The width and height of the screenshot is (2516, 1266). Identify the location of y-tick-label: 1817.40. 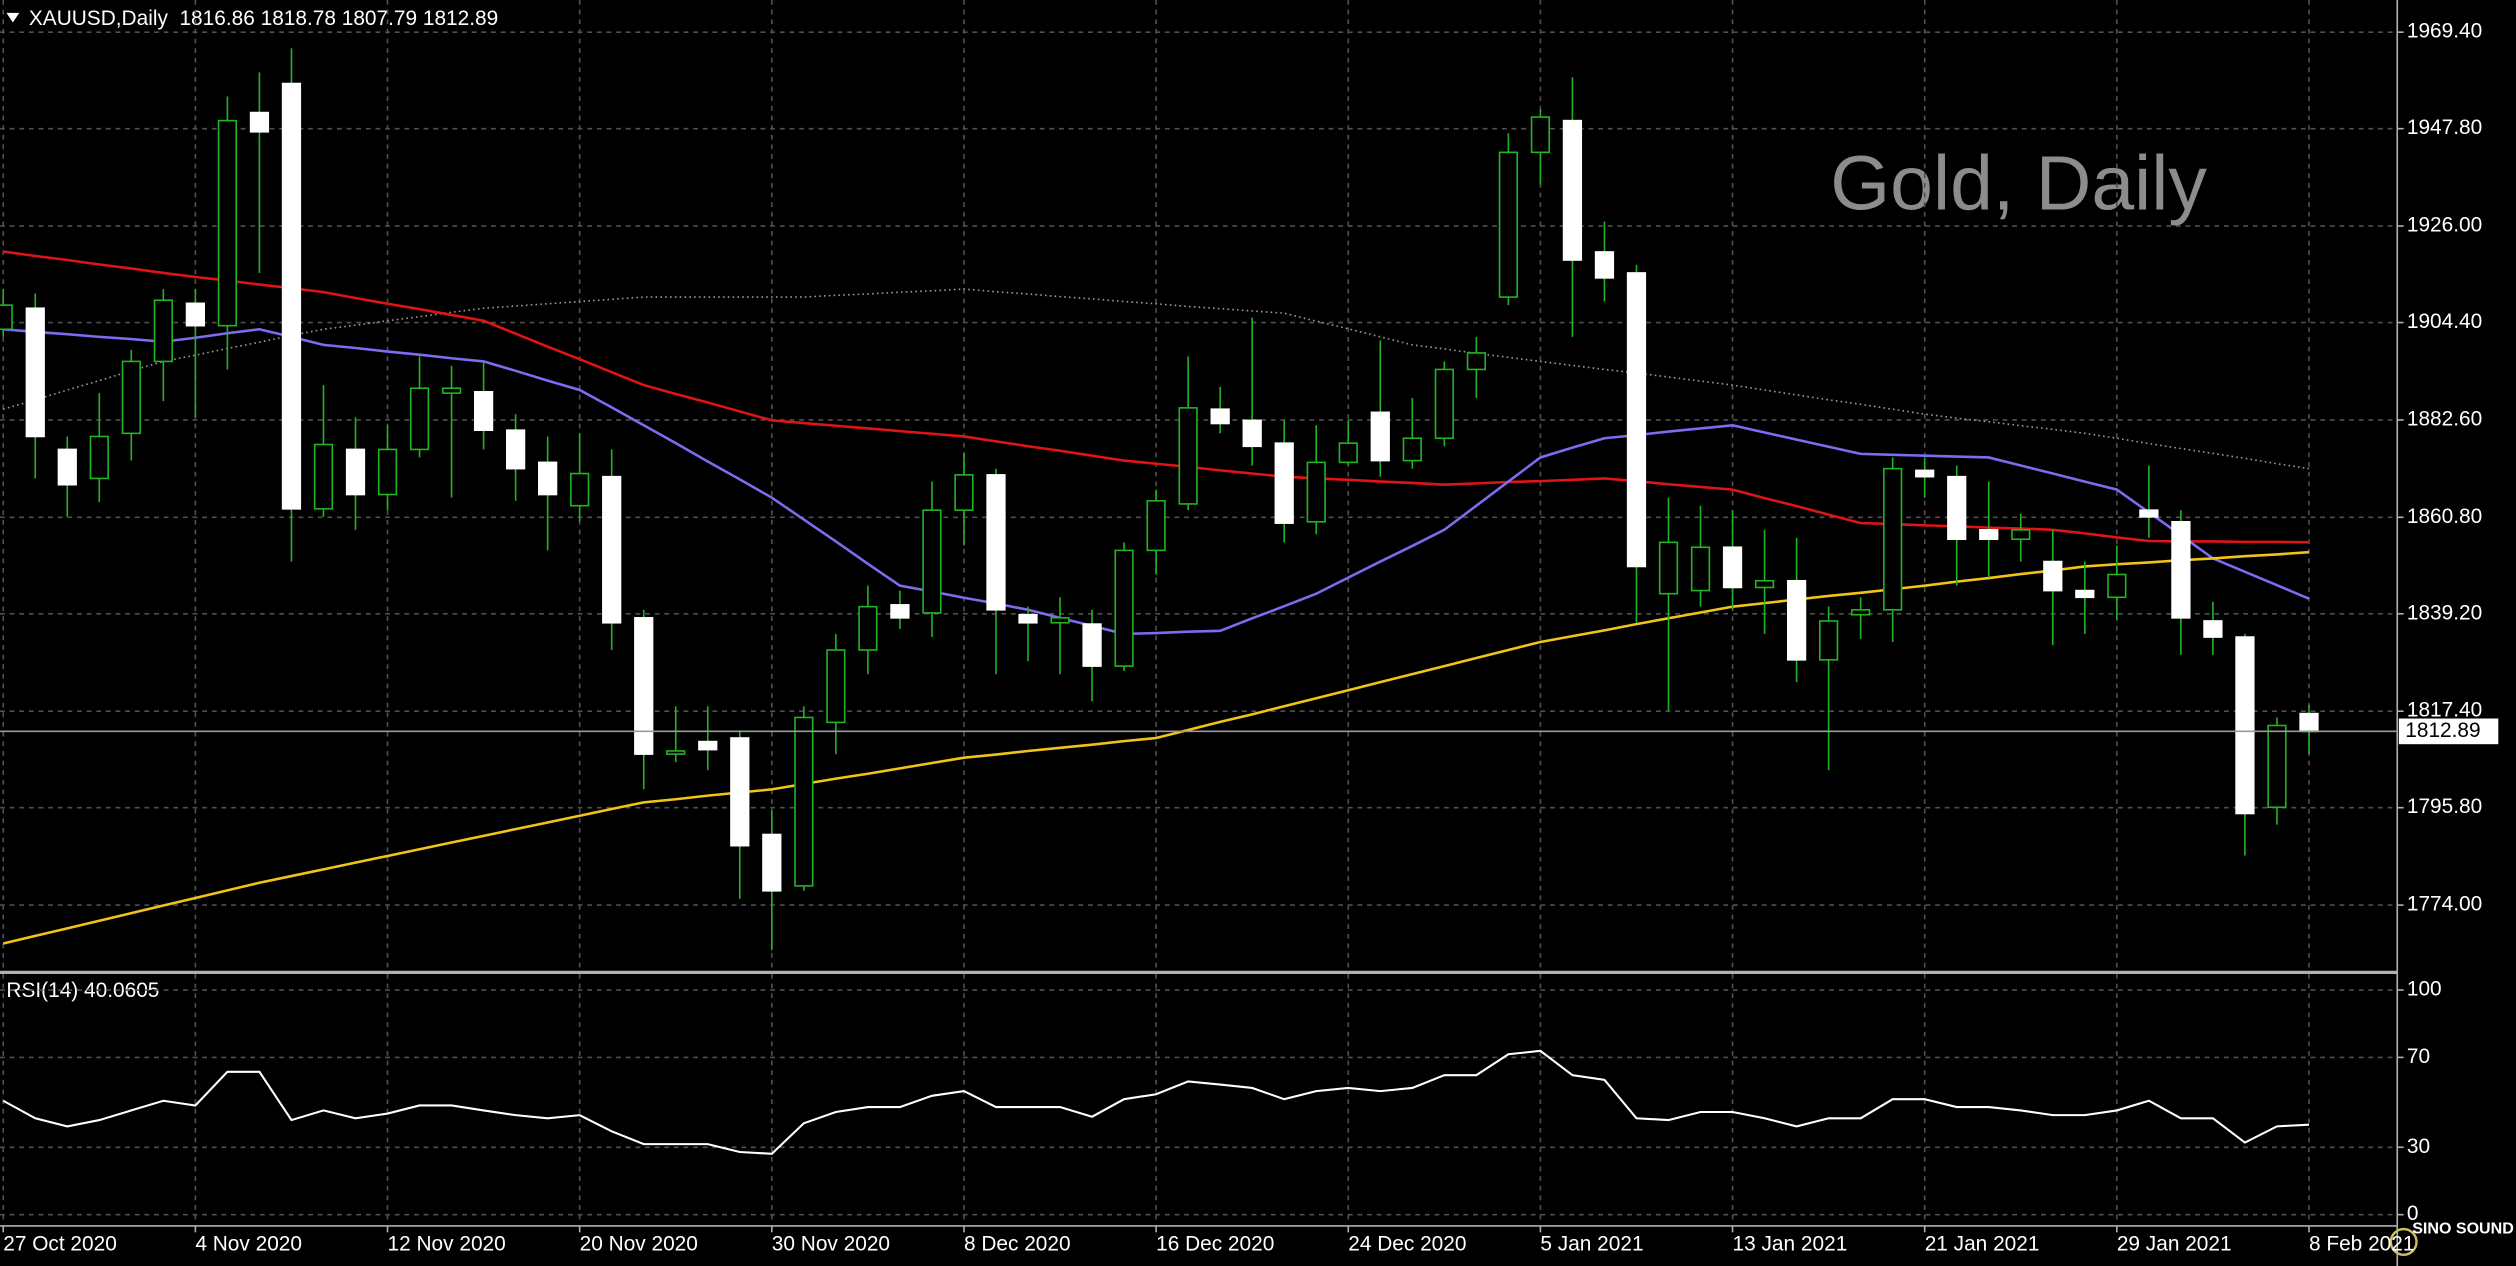
(2444, 710).